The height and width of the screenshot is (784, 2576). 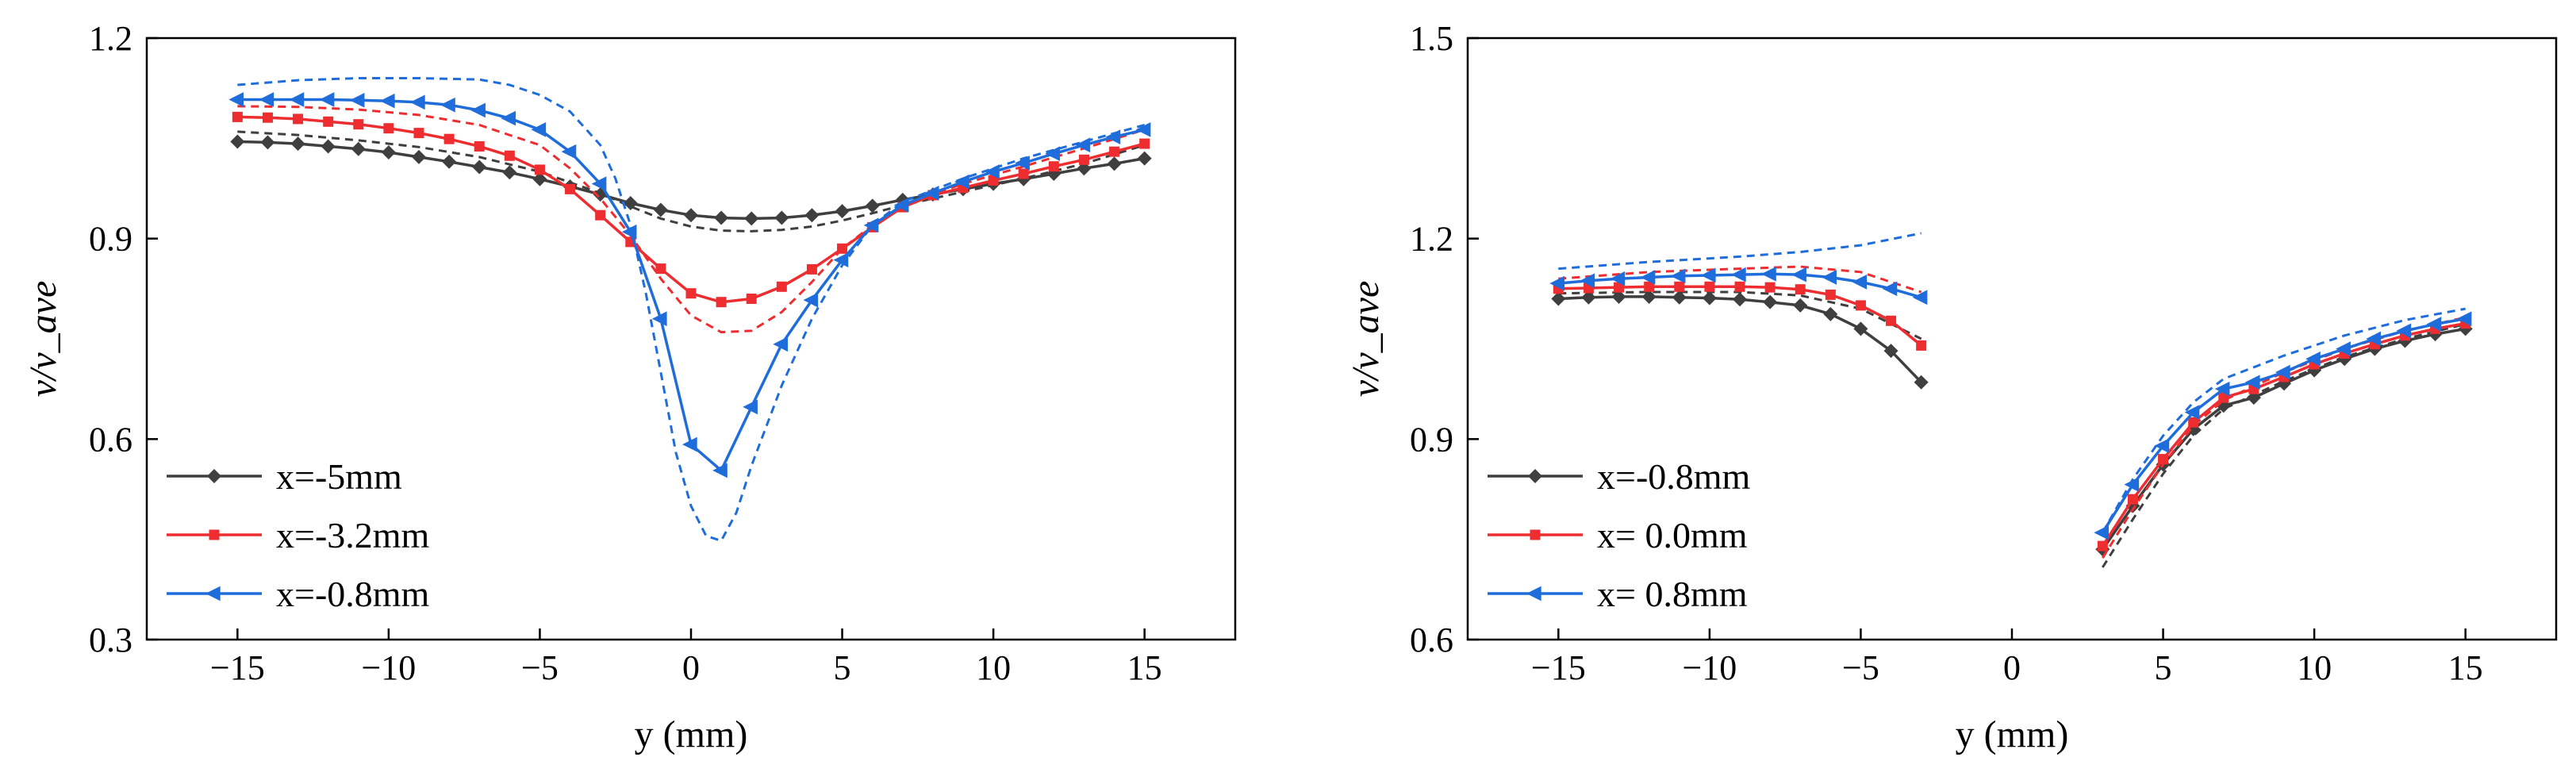 I want to click on x-axis-title: y (mm), so click(x=2013, y=734).